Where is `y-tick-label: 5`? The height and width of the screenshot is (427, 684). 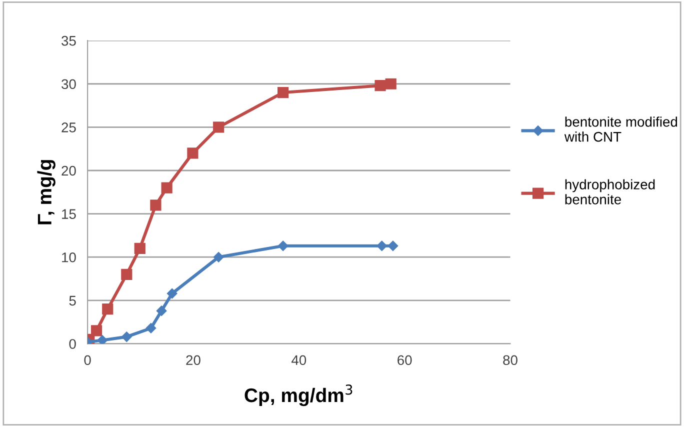 y-tick-label: 5 is located at coordinates (72, 301).